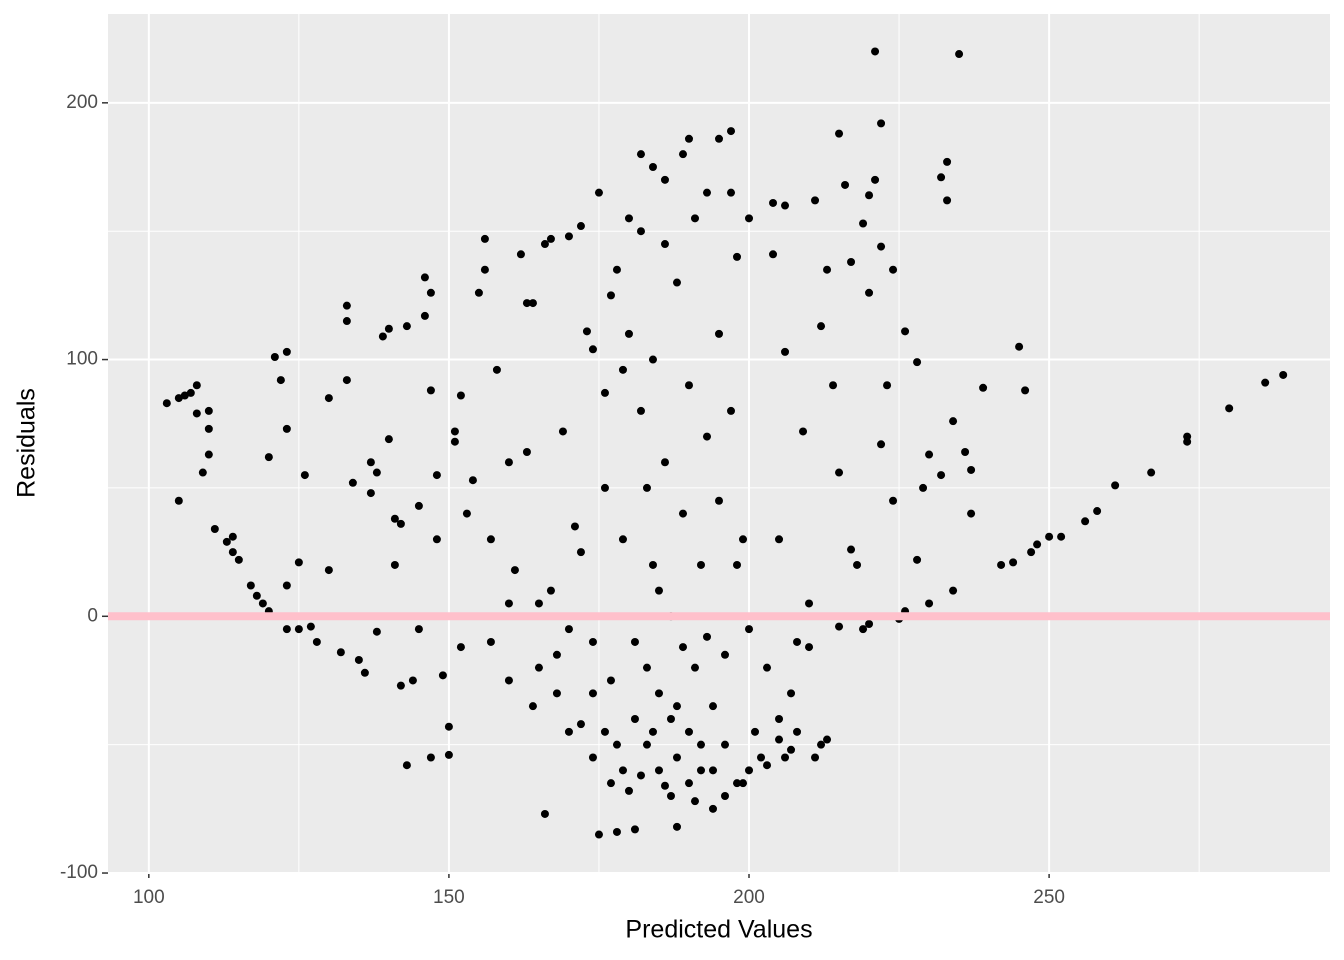 This screenshot has height=960, width=1344. What do you see at coordinates (82, 102) in the screenshot?
I see `y-tick-label: 200` at bounding box center [82, 102].